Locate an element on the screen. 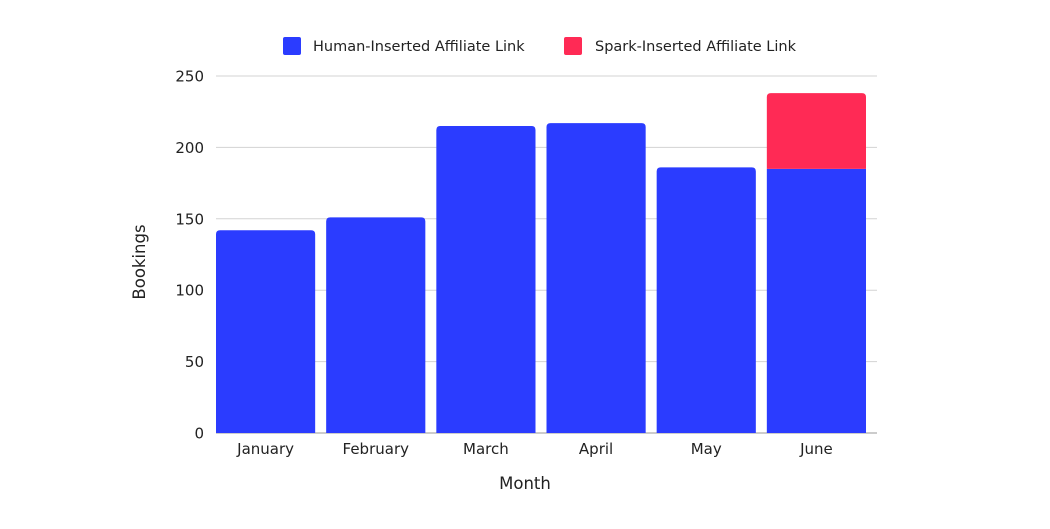 This screenshot has height=529, width=1050. y-tick-label: 100 is located at coordinates (189, 291).